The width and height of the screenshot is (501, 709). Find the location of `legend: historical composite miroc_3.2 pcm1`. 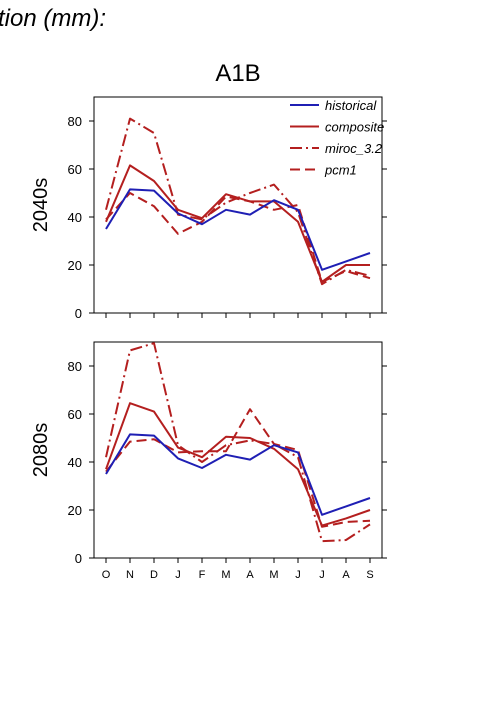

legend: historical composite miroc_3.2 pcm1 is located at coordinates (337, 138).